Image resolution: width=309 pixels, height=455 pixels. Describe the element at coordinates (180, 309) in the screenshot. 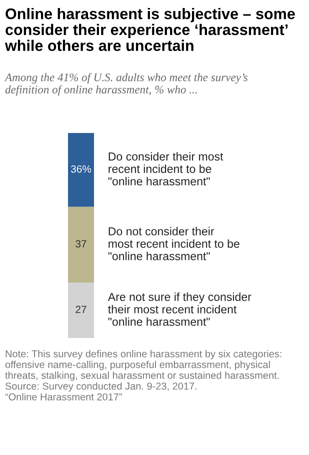

I see `series-label: Are not sure if they consider their most recent incident "online harassment"` at that location.